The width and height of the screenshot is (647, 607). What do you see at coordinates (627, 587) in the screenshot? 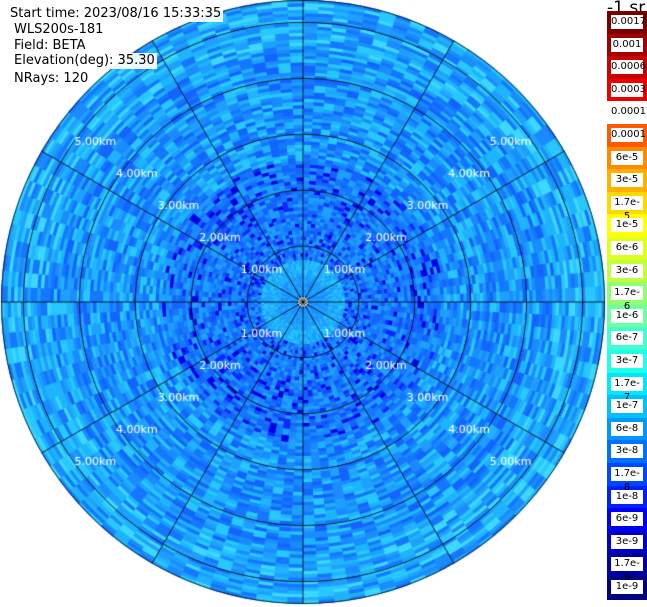
I see `colorbar-label: 1e-9` at bounding box center [627, 587].